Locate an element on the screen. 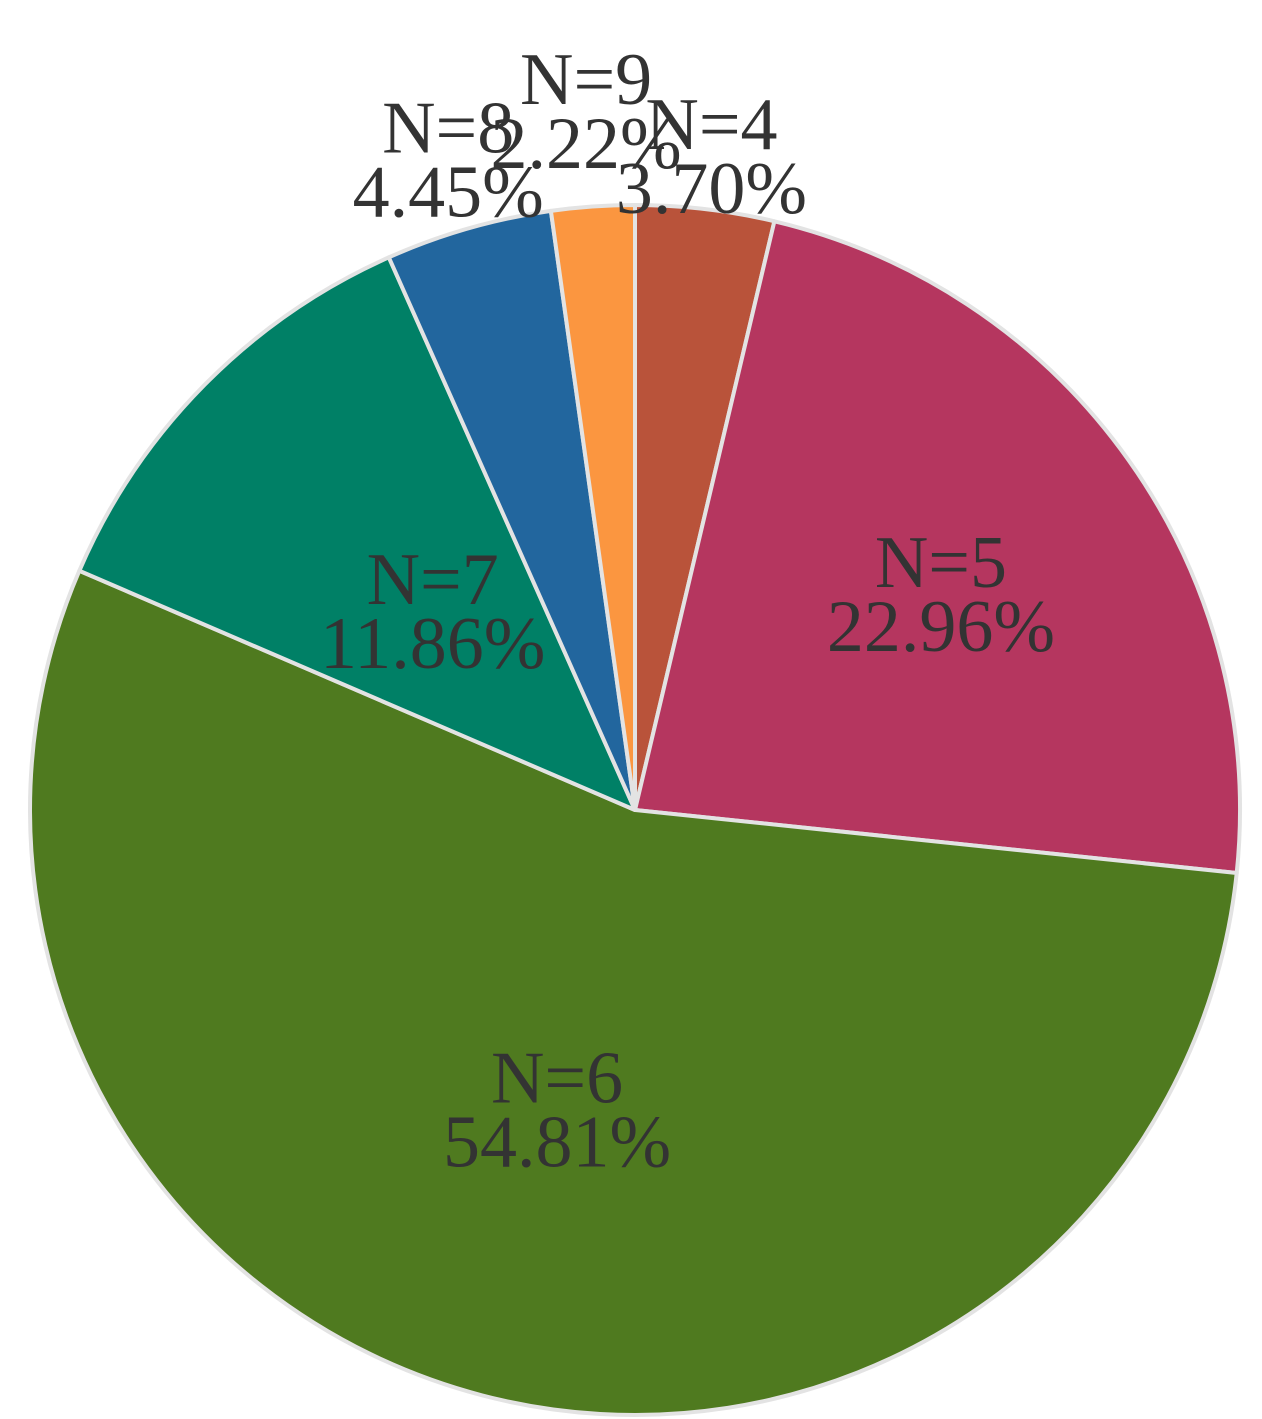 Image resolution: width=1262 pixels, height=1419 pixels. slice-label: N=7 is located at coordinates (433, 580).